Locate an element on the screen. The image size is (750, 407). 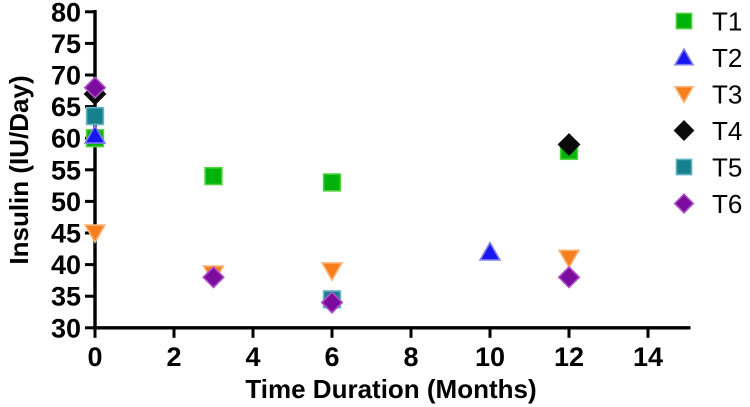
marker-t5 is located at coordinates (95, 116).